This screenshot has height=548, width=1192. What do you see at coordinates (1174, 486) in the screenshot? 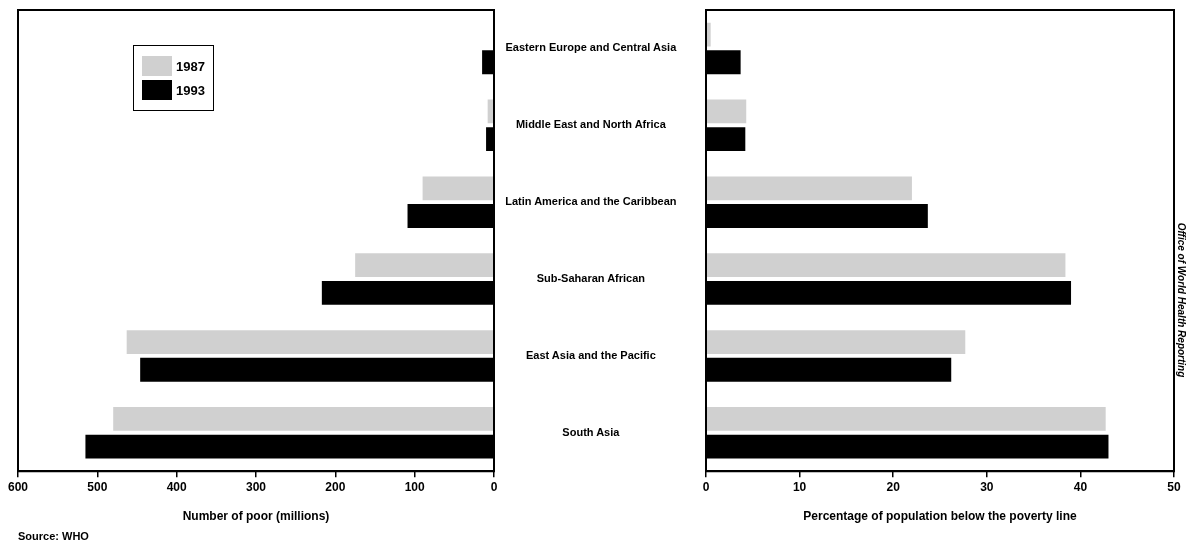
I see `x-tick-label: 50` at bounding box center [1174, 486].